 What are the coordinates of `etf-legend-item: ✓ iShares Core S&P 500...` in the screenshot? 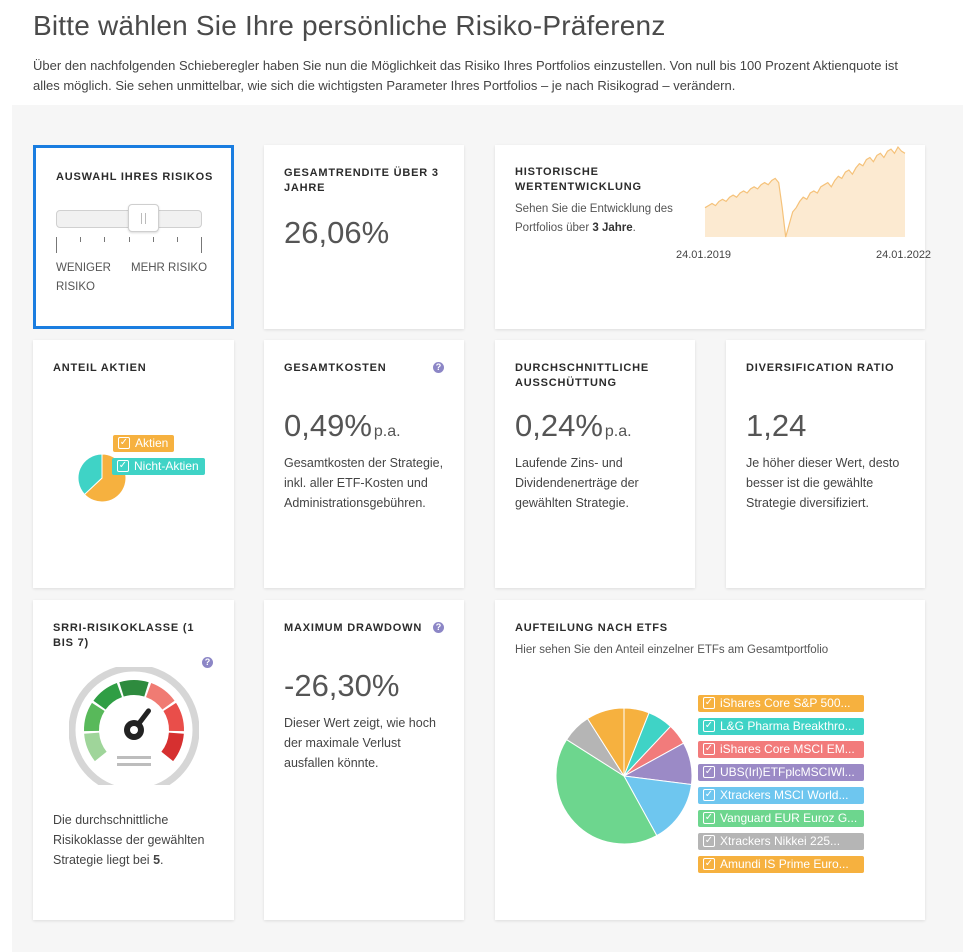 It's located at (781, 703).